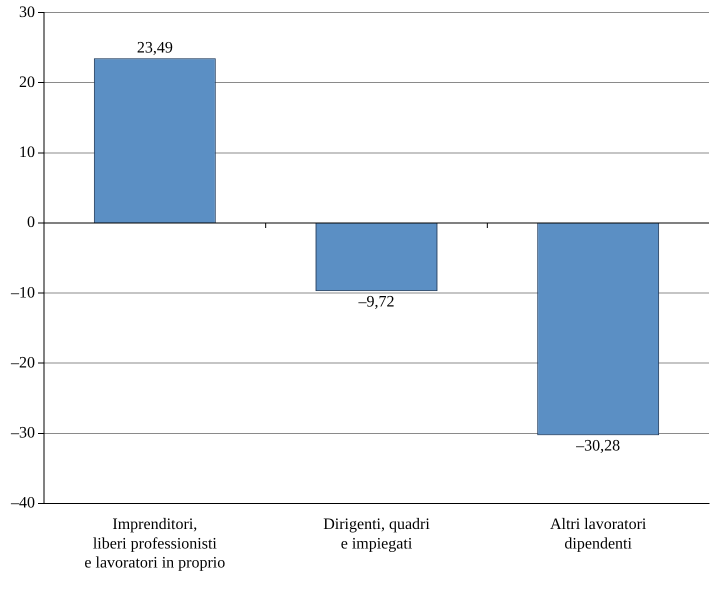 The height and width of the screenshot is (589, 719). I want to click on y-tick-label: –10, so click(22, 293).